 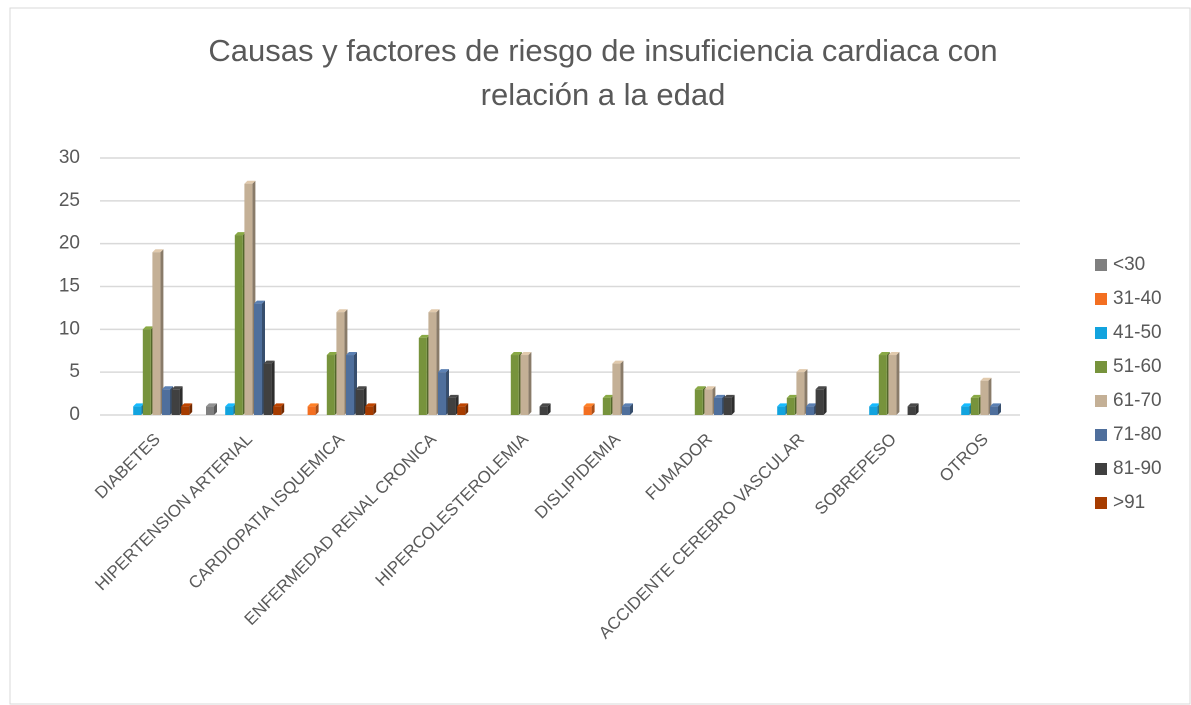 I want to click on y-tick-label: 0, so click(x=74, y=414).